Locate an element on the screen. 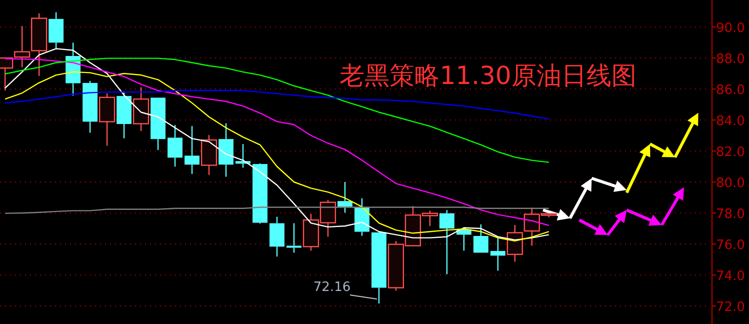 This screenshot has width=749, height=324. y-tick-label: 88.0 is located at coordinates (730, 59).